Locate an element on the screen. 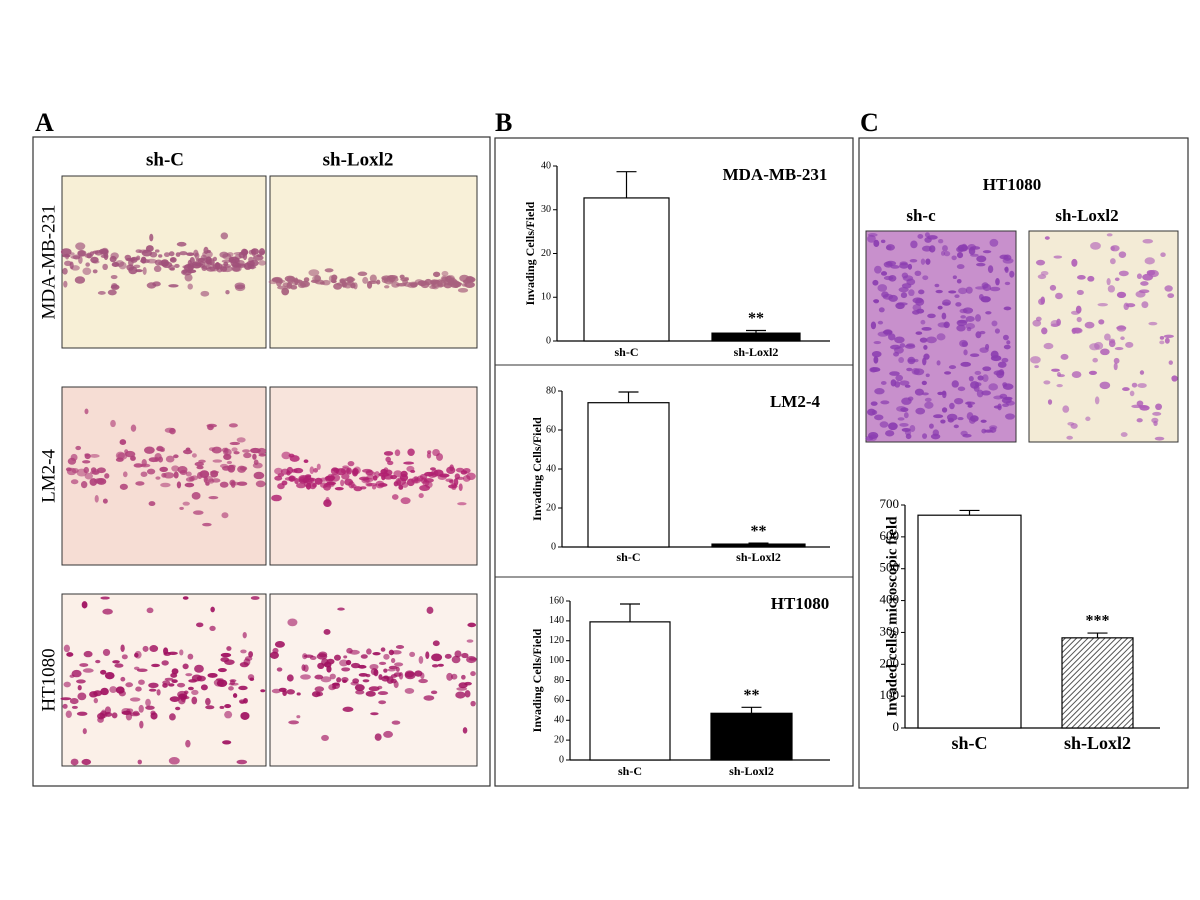 This screenshot has width=1200, height=900. significance: ** is located at coordinates (752, 695).